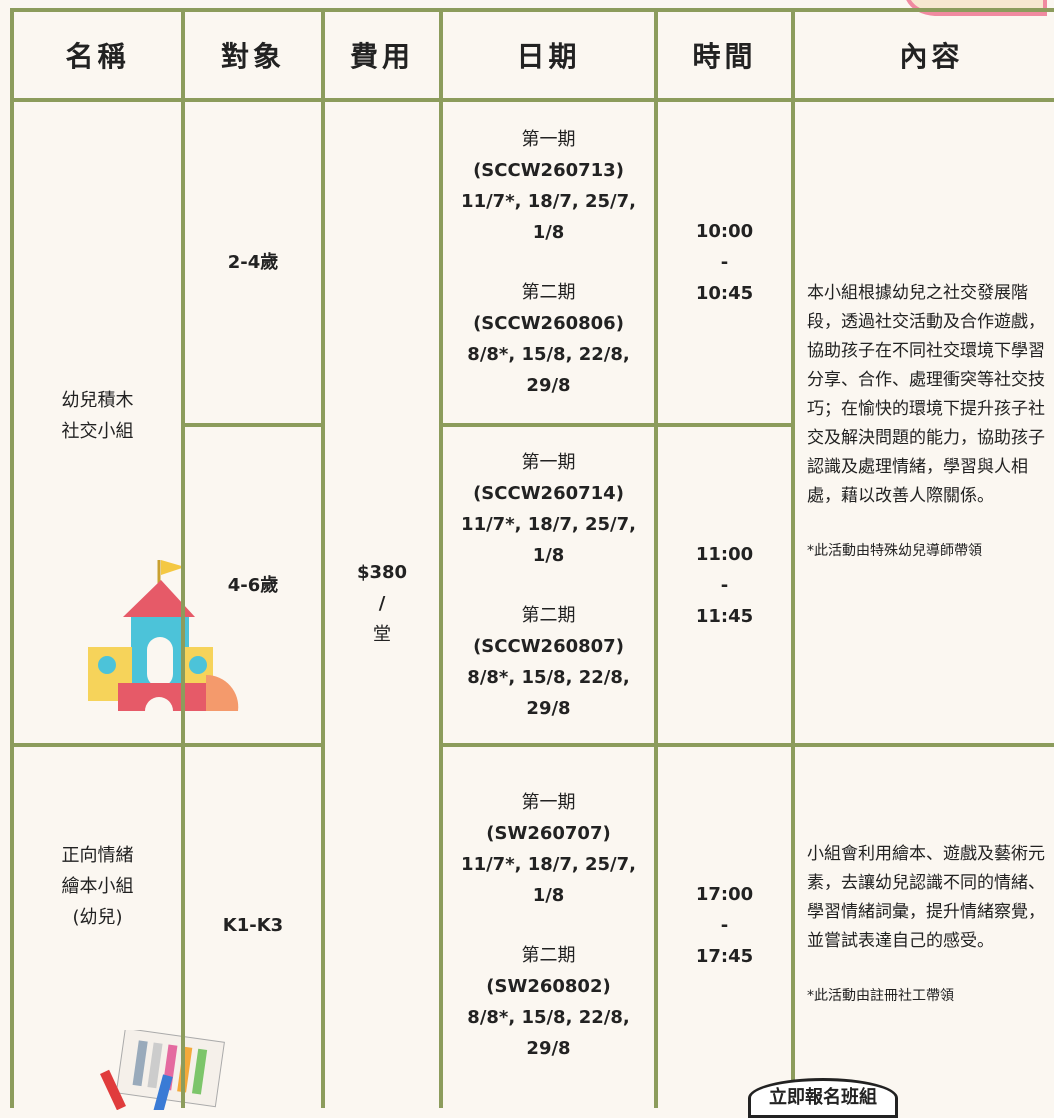  Describe the element at coordinates (724, 554) in the screenshot. I see `time-text: 11:00` at that location.